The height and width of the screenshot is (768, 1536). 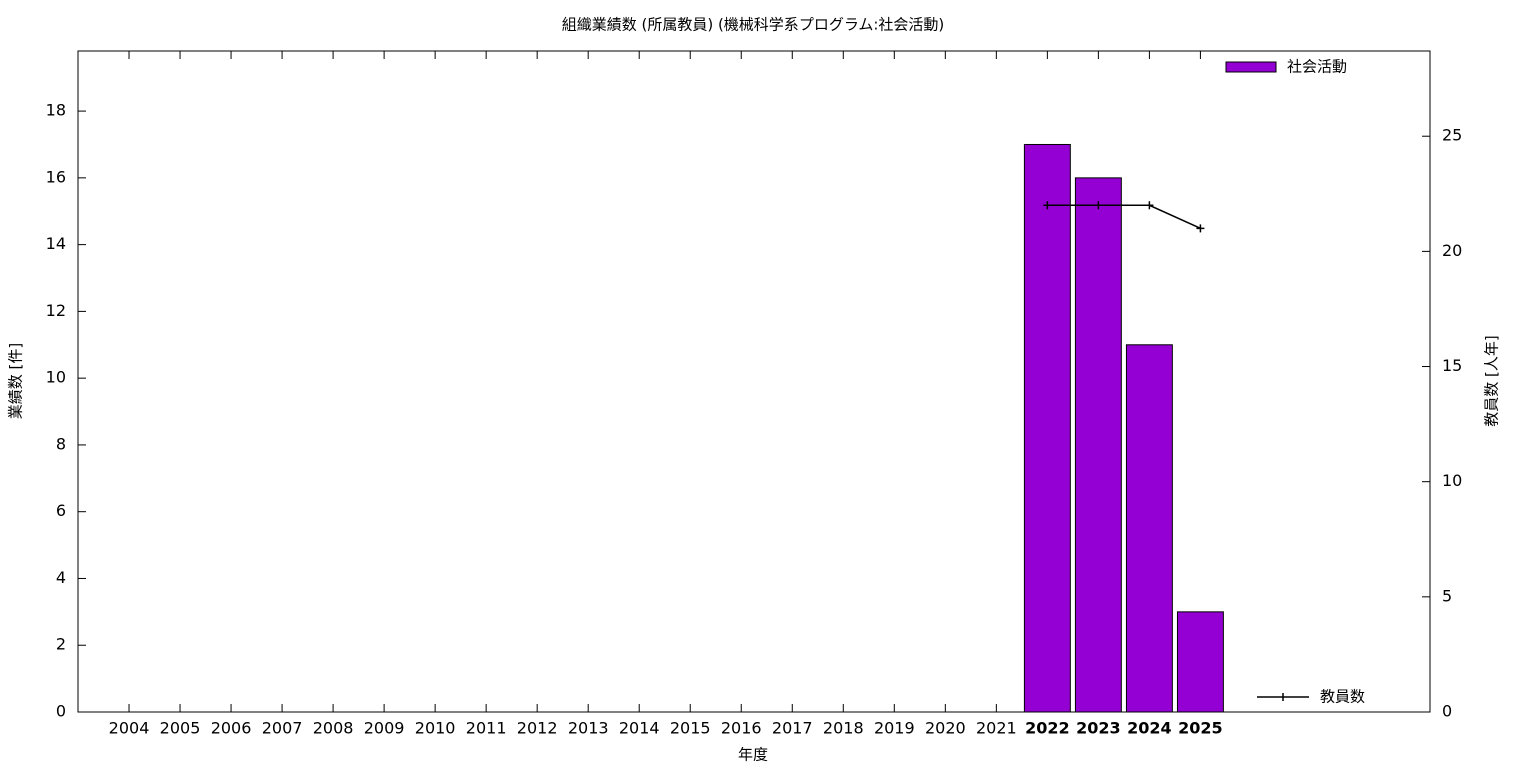 I want to click on x-tick-label: 2009, so click(x=384, y=728).